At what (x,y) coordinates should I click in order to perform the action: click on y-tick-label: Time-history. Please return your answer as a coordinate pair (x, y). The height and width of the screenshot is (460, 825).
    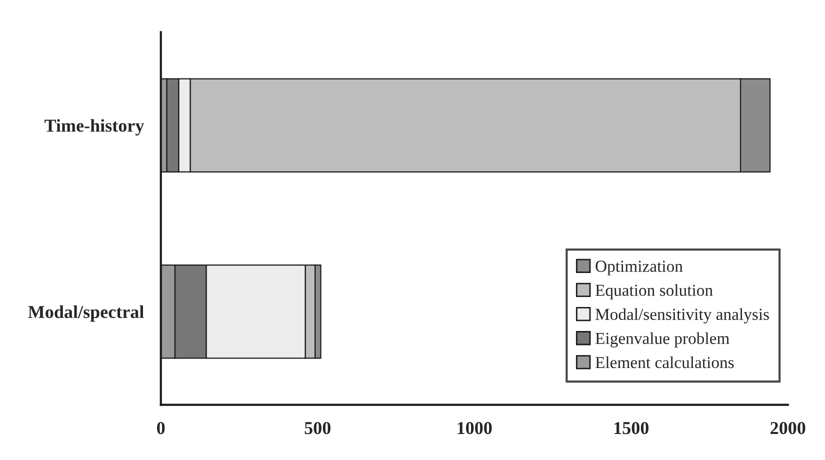
    Looking at the image, I should click on (94, 127).